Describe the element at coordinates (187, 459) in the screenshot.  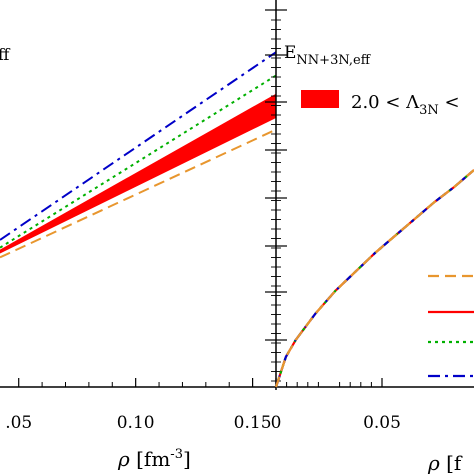
I see `unit-close: ]` at that location.